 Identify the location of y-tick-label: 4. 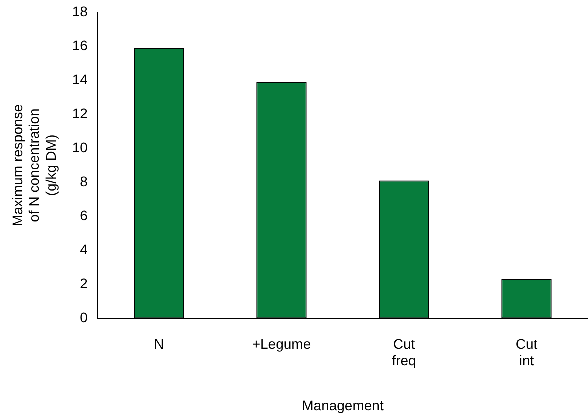
(84, 249).